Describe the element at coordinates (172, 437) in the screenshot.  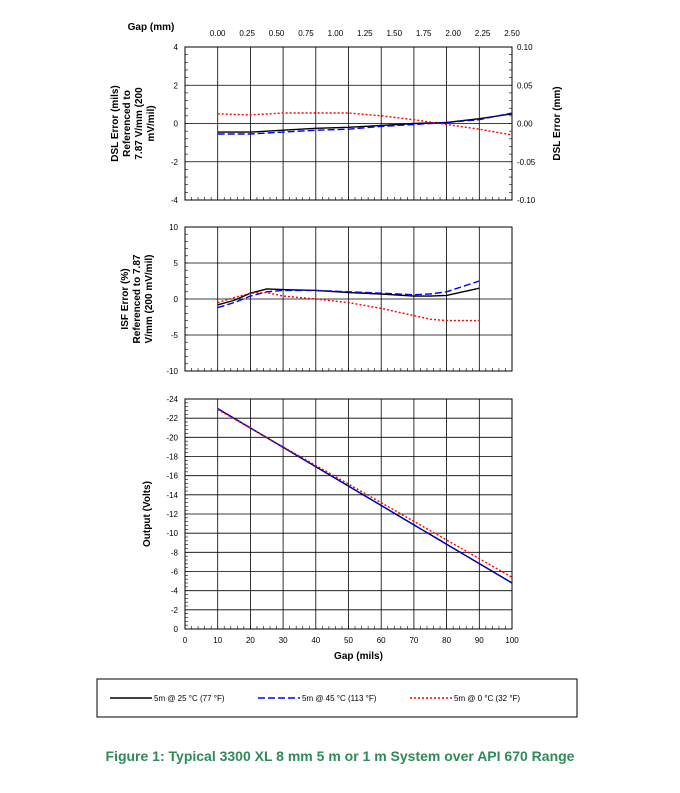
I see `output-ytick-label: -20` at that location.